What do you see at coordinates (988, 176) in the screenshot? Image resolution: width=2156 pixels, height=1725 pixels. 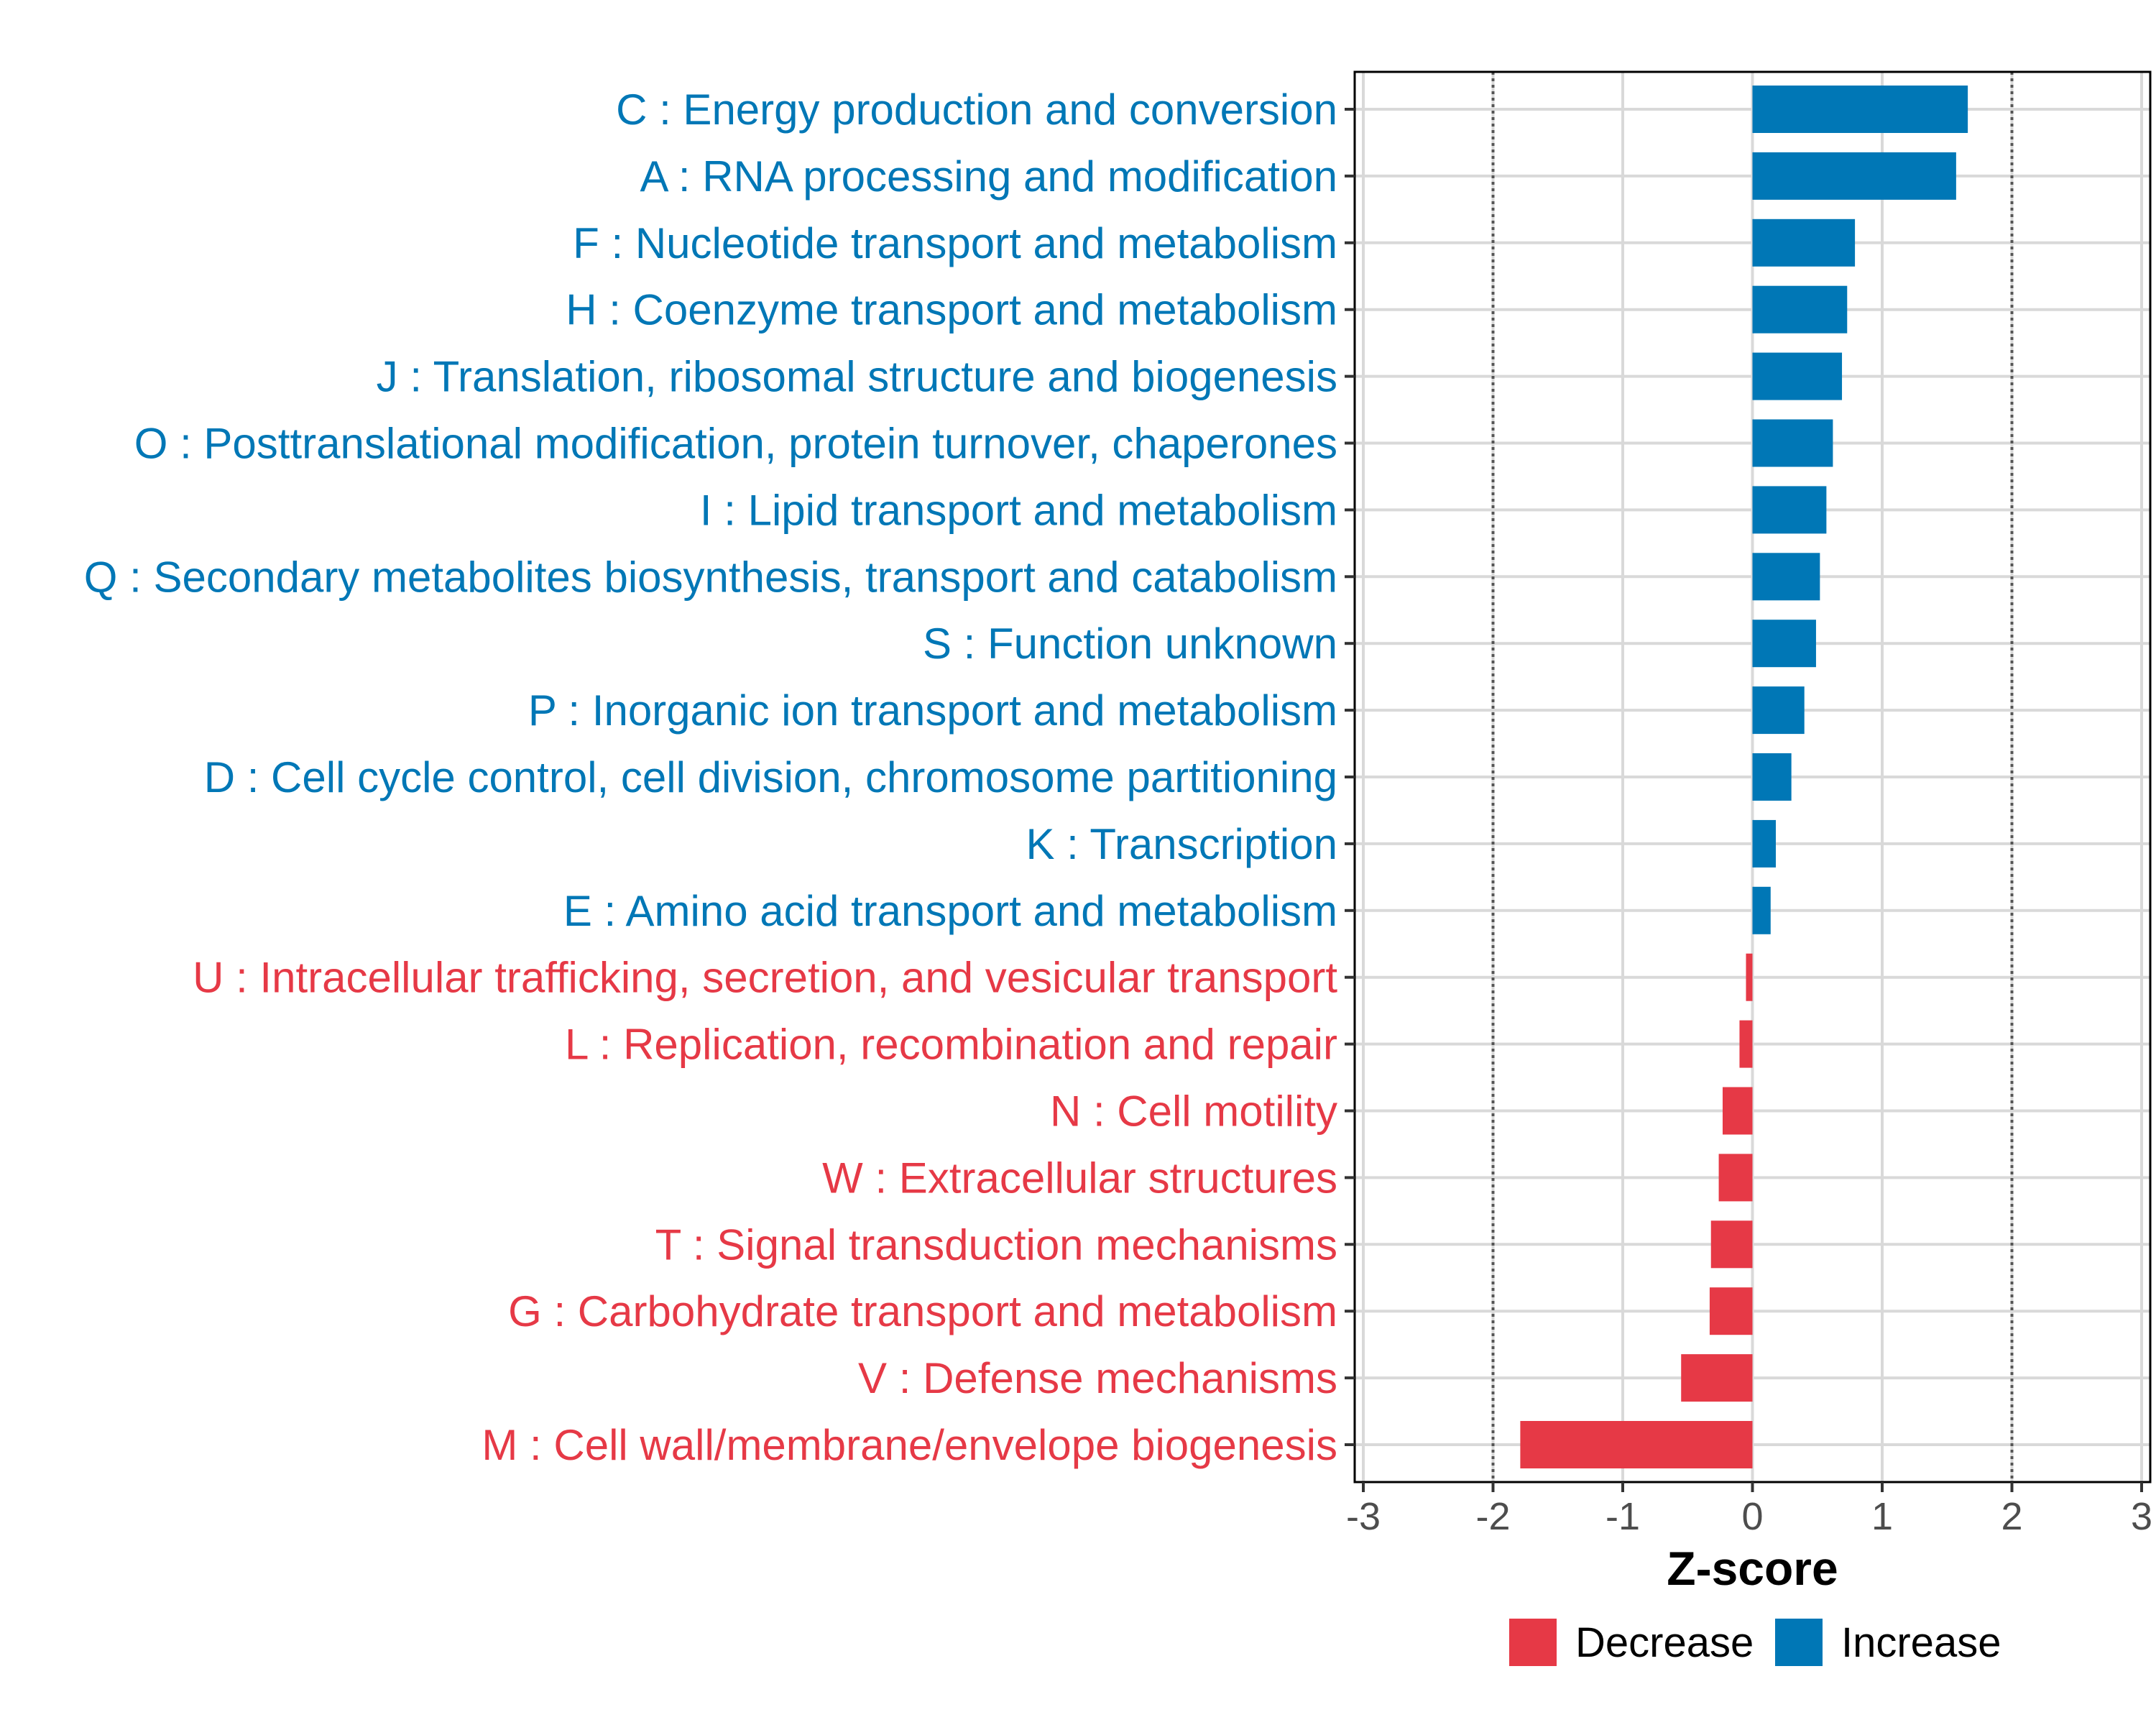 I see `category-label: A : RNA processing and modification` at bounding box center [988, 176].